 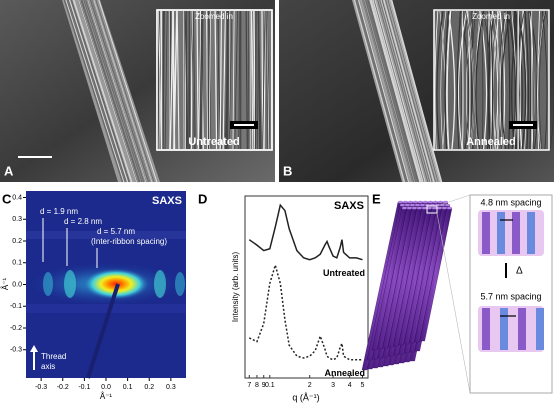 I want to click on annotation: d = 1.9 nm, so click(x=59, y=211).